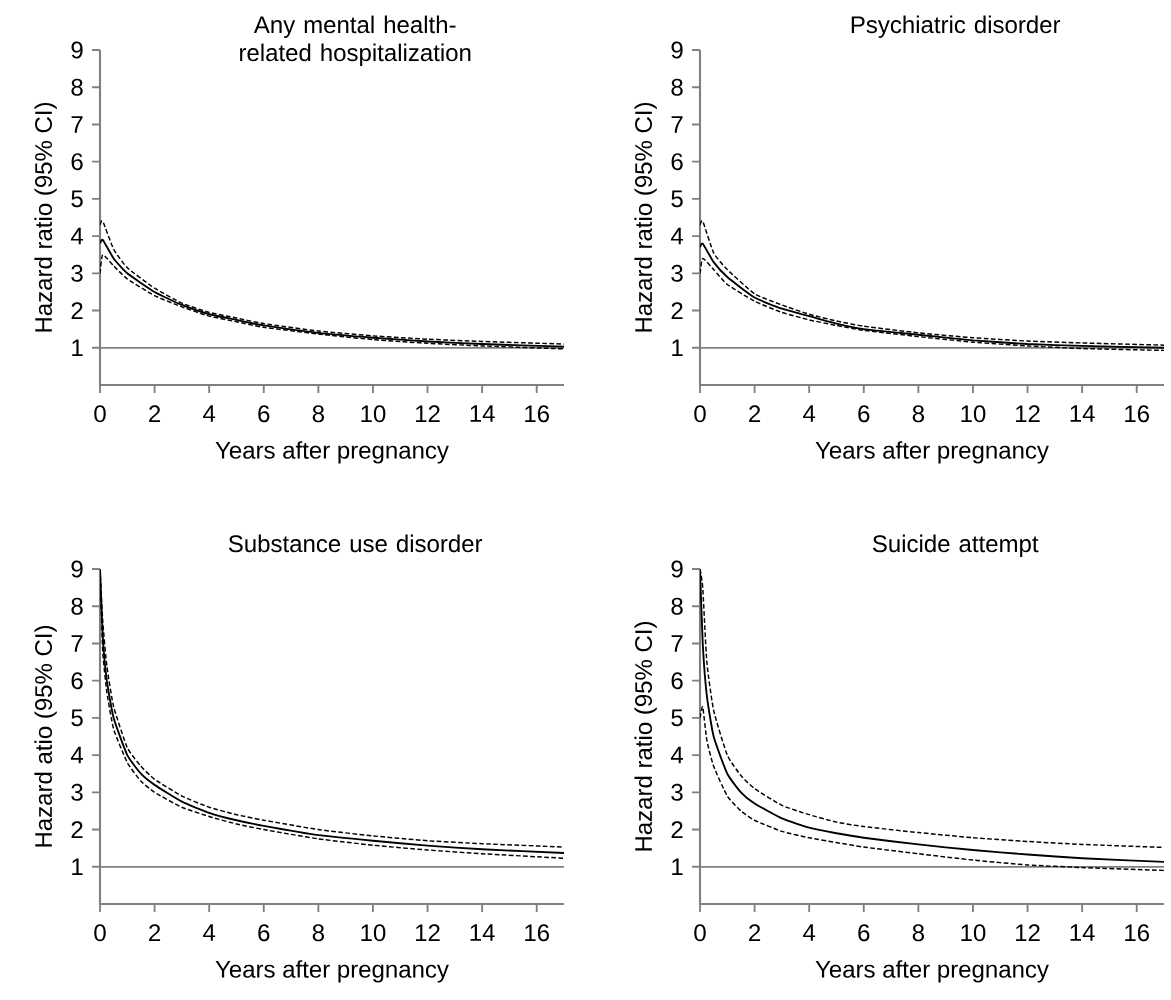 This screenshot has width=1171, height=1000. Describe the element at coordinates (355, 543) in the screenshot. I see `chart-title: Substance use disorder` at that location.